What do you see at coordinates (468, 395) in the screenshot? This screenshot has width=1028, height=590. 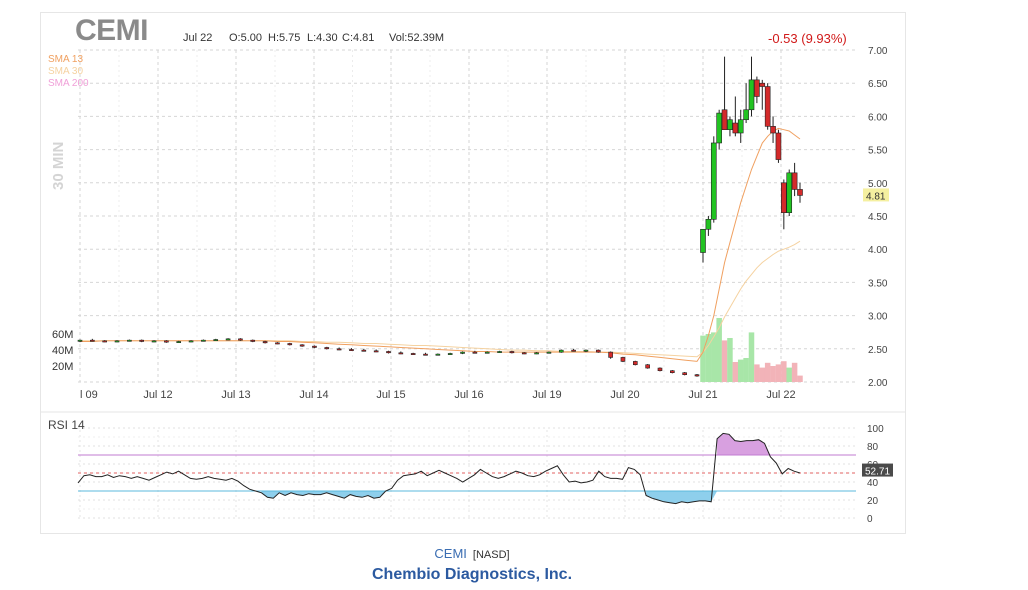 I see `time-tick-label: Jul 16` at bounding box center [468, 395].